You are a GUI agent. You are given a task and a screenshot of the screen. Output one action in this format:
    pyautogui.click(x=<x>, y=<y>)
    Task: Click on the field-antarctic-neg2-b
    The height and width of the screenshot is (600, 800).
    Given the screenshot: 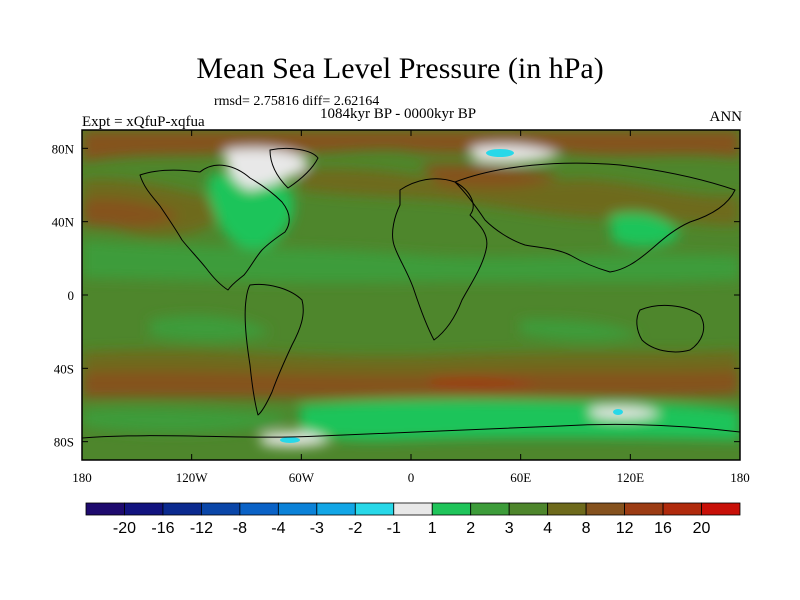 What is the action you would take?
    pyautogui.click(x=618, y=412)
    